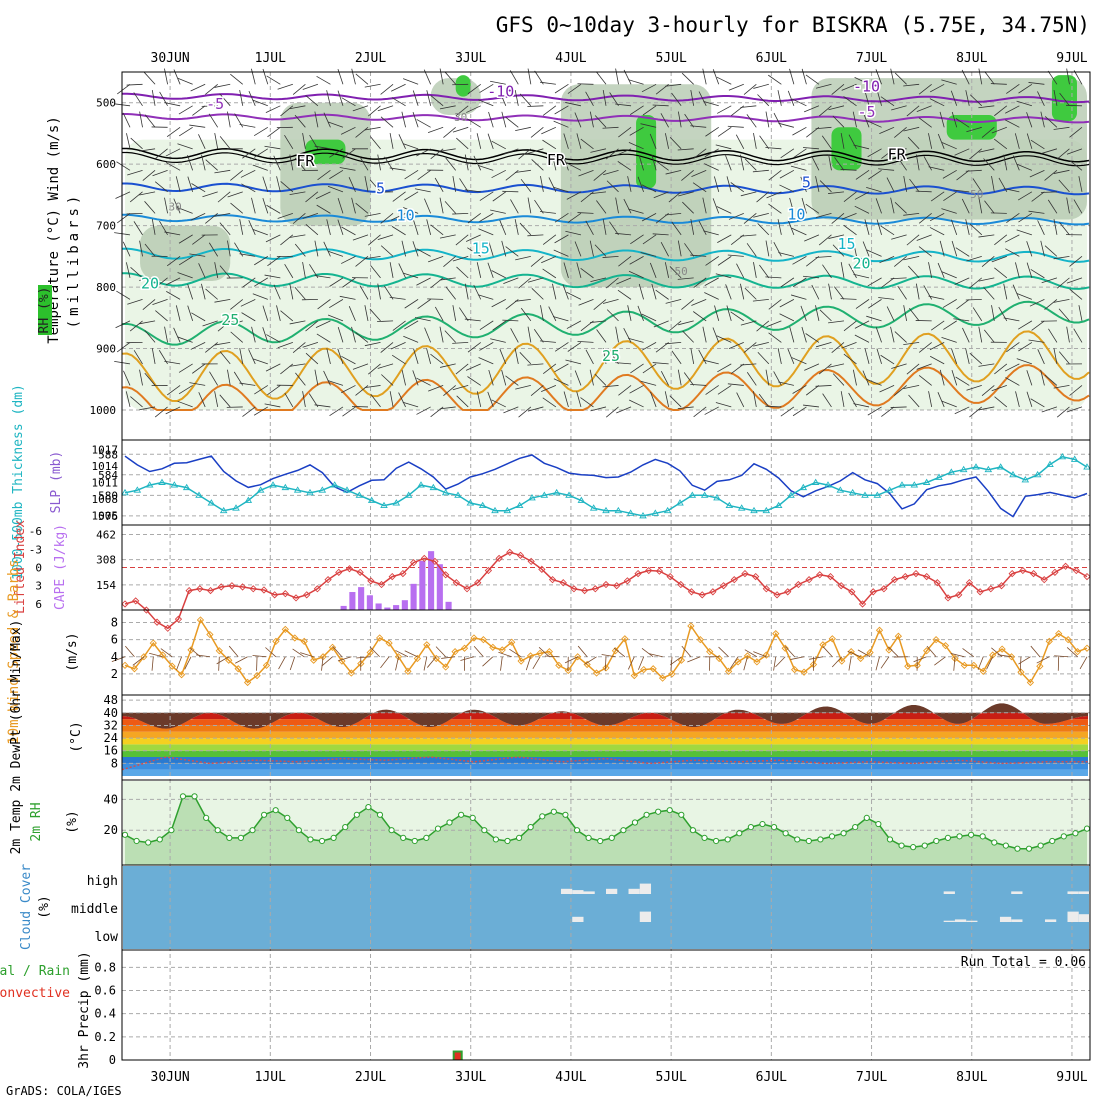 This screenshot has height=1104, width=1100. What do you see at coordinates (112, 1060) in the screenshot?
I see `axis-tick-label: 0` at bounding box center [112, 1060].